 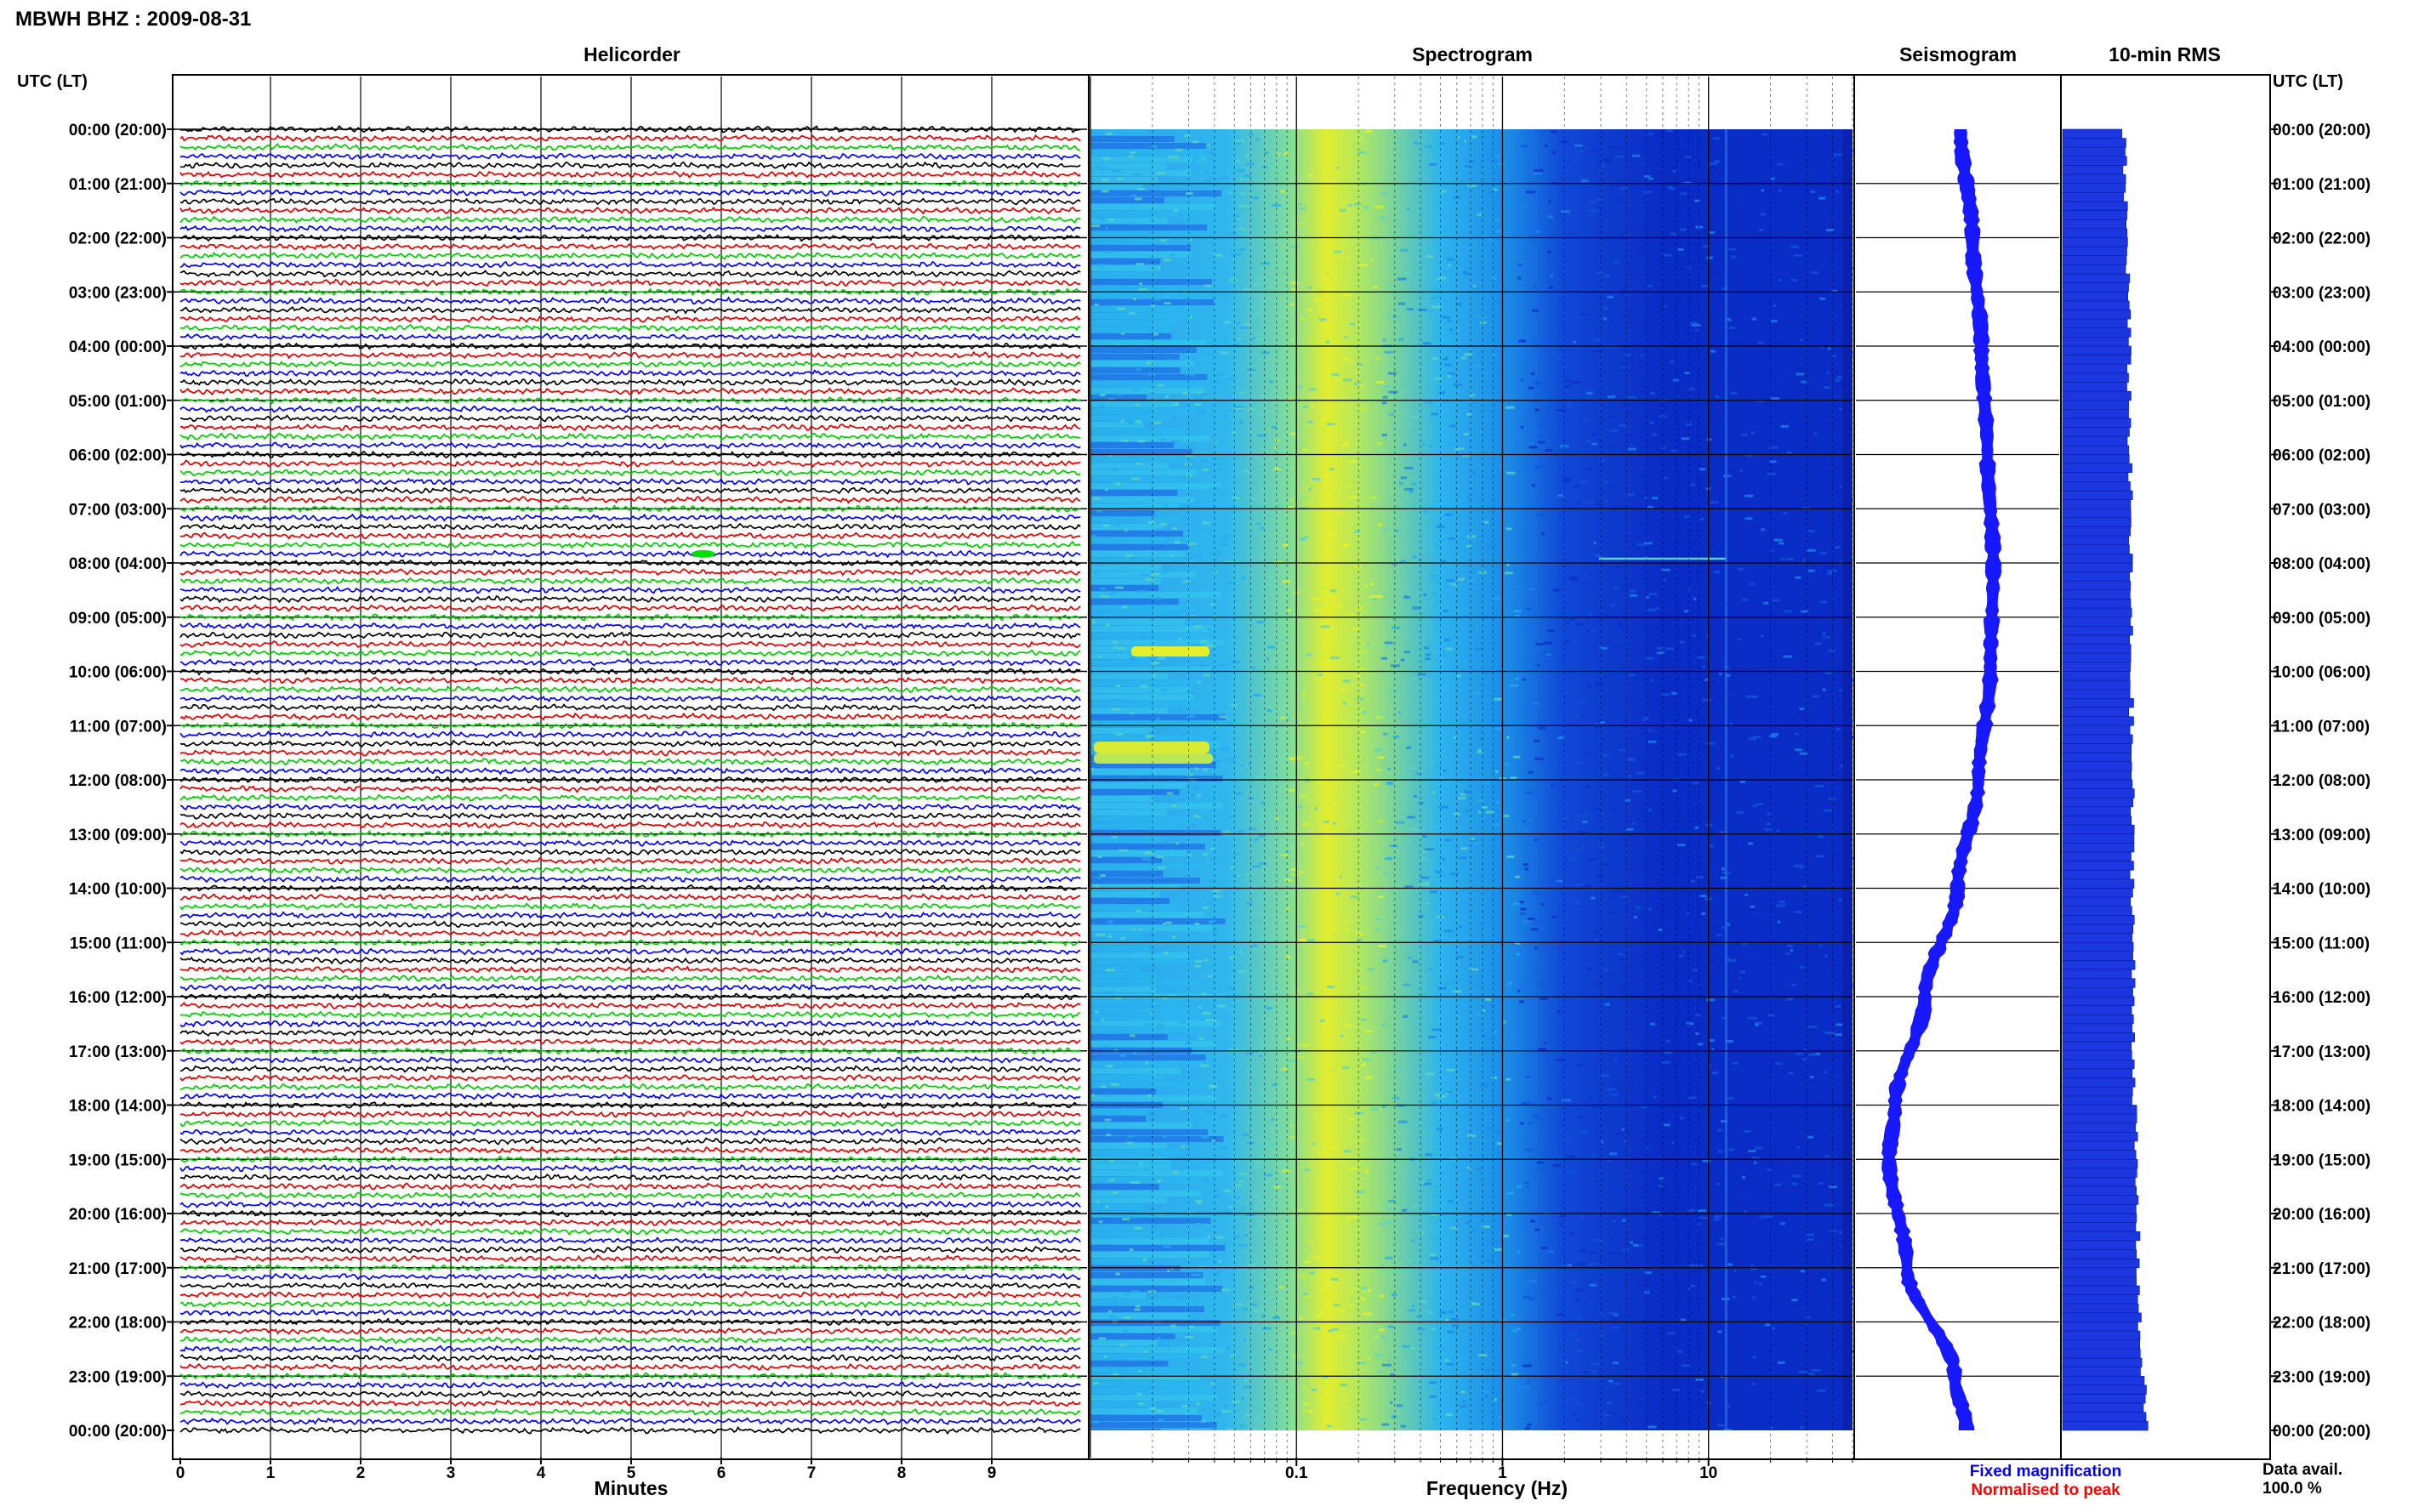 What do you see at coordinates (2322, 781) in the screenshot?
I see `time-label-right: 12:00 (08:00)` at bounding box center [2322, 781].